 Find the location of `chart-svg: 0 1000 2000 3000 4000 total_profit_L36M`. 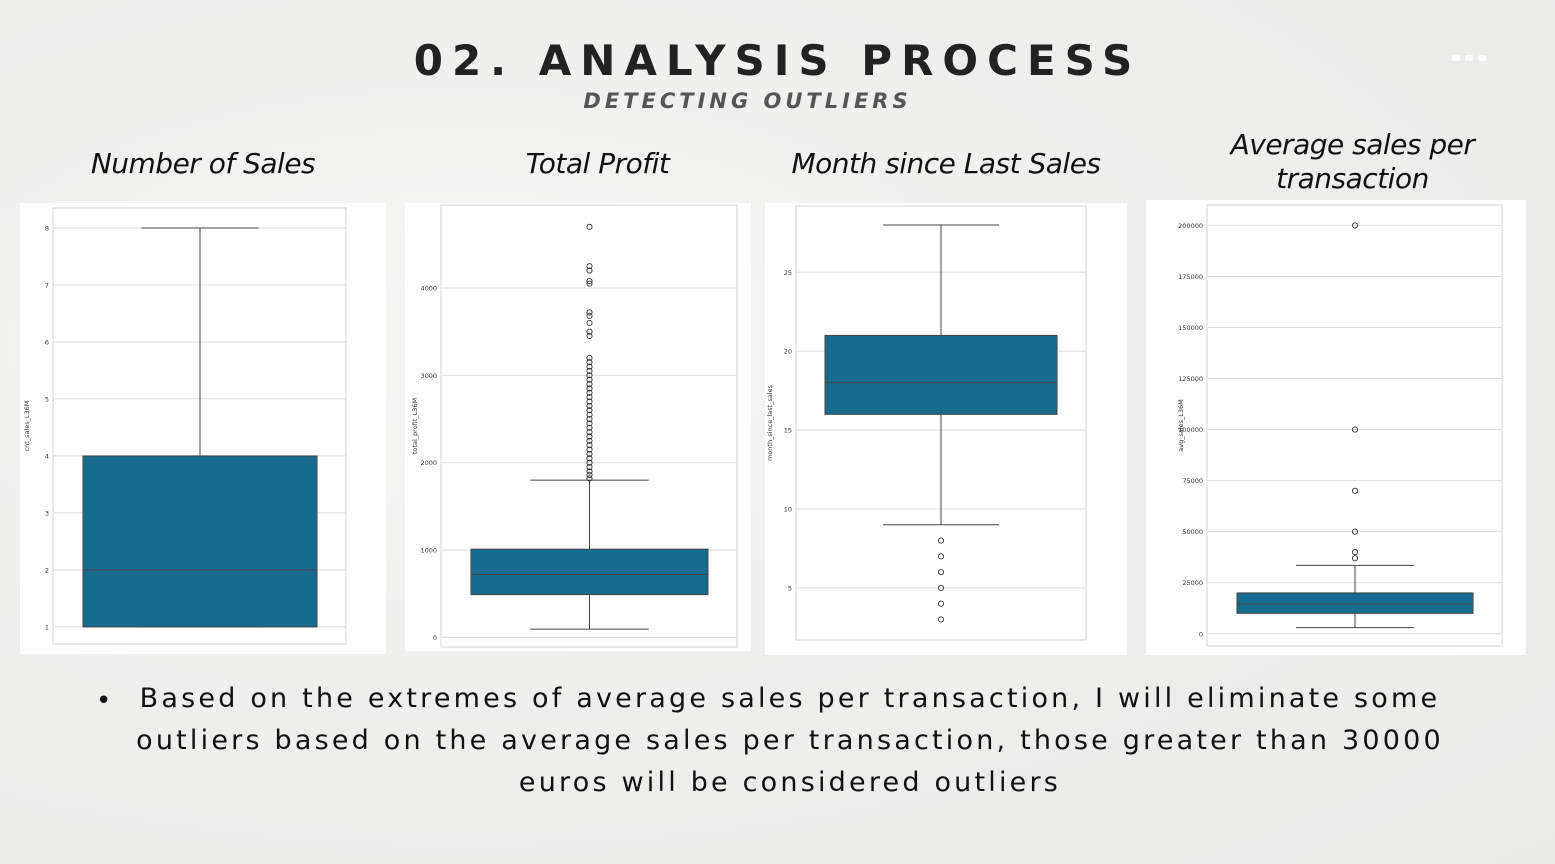

chart-svg: 0 1000 2000 3000 4000 total_profit_L36M is located at coordinates (574, 426).